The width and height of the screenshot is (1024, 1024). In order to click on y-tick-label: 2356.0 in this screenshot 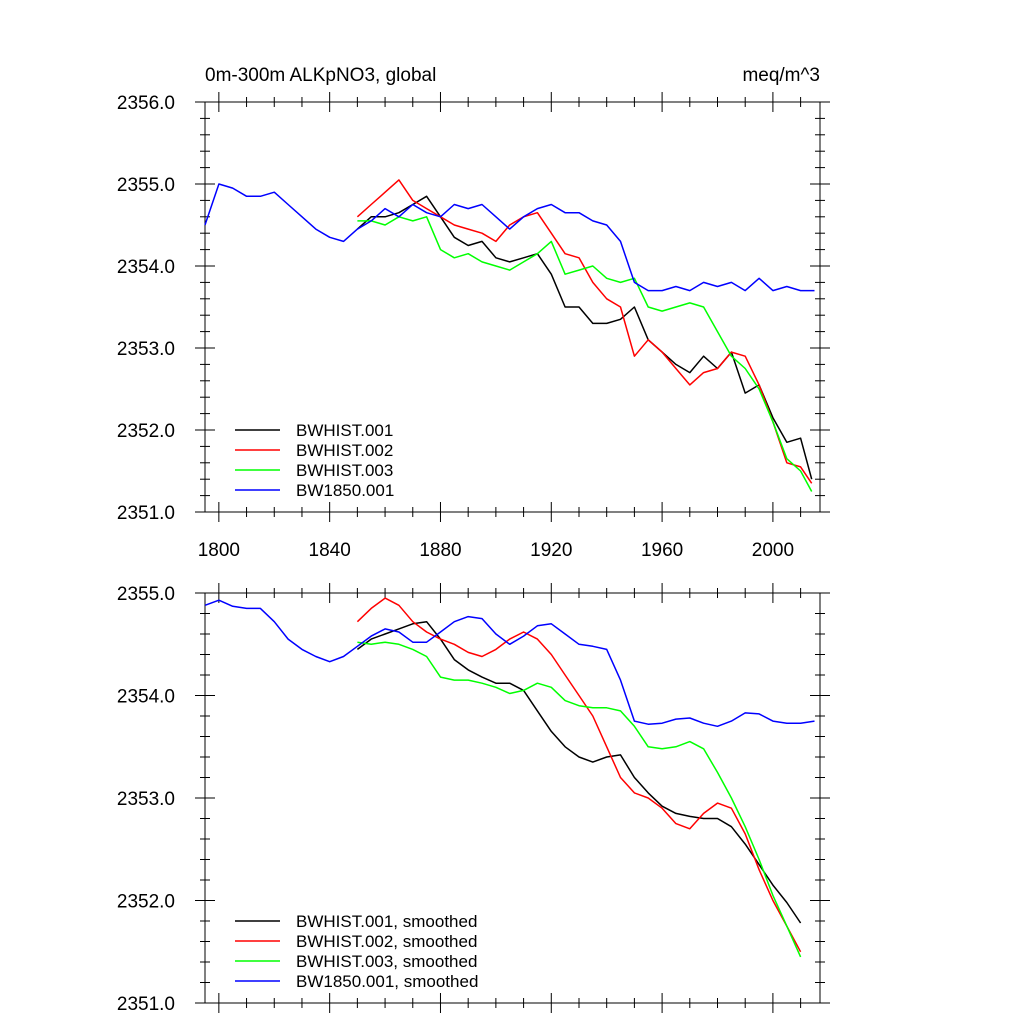, I will do `click(146, 103)`.